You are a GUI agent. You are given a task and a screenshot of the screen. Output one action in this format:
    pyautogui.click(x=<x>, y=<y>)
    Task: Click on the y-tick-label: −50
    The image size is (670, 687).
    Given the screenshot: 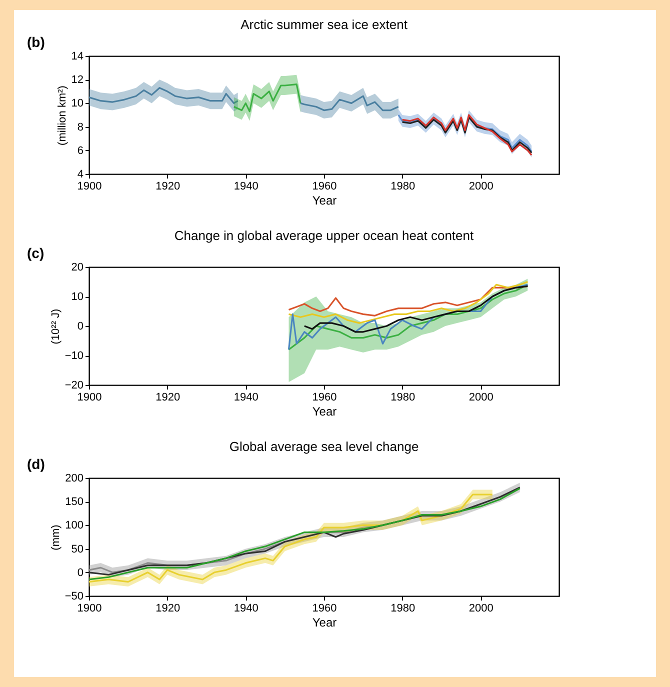 What is the action you would take?
    pyautogui.click(x=74, y=596)
    